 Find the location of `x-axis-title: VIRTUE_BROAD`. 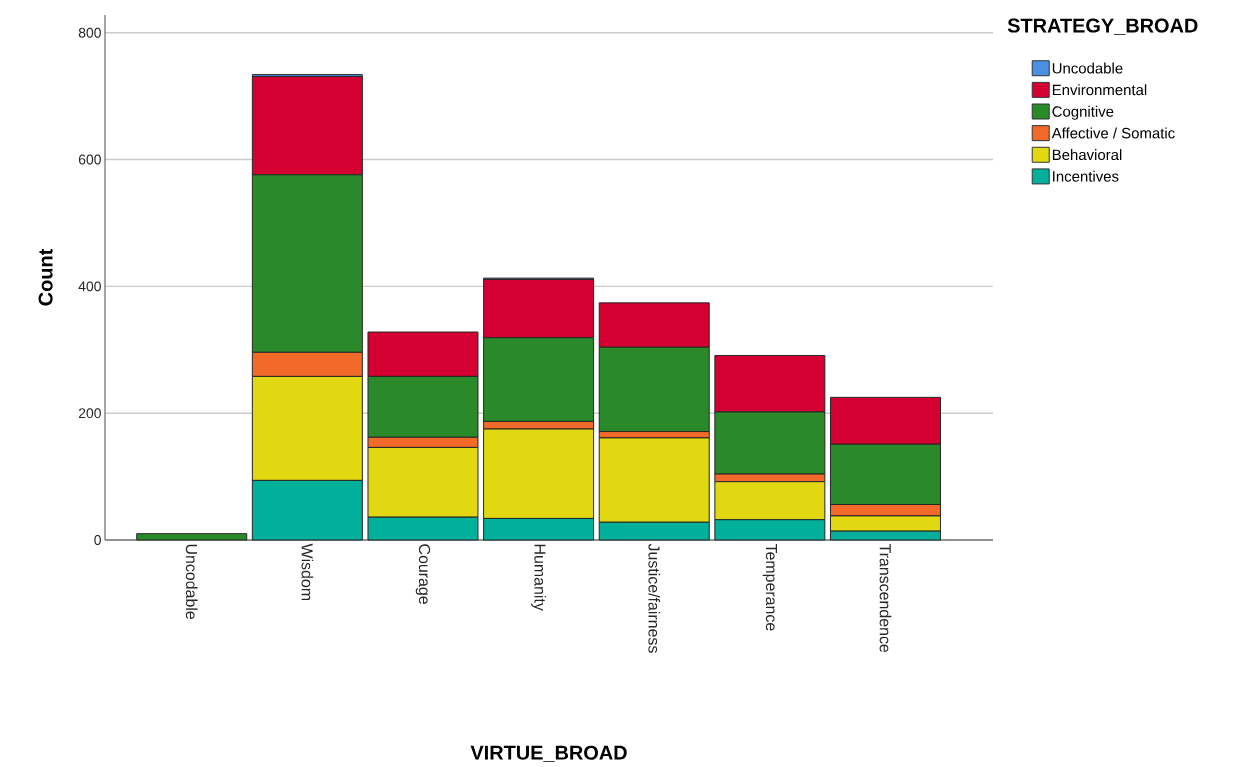

x-axis-title: VIRTUE_BROAD is located at coordinates (548, 753).